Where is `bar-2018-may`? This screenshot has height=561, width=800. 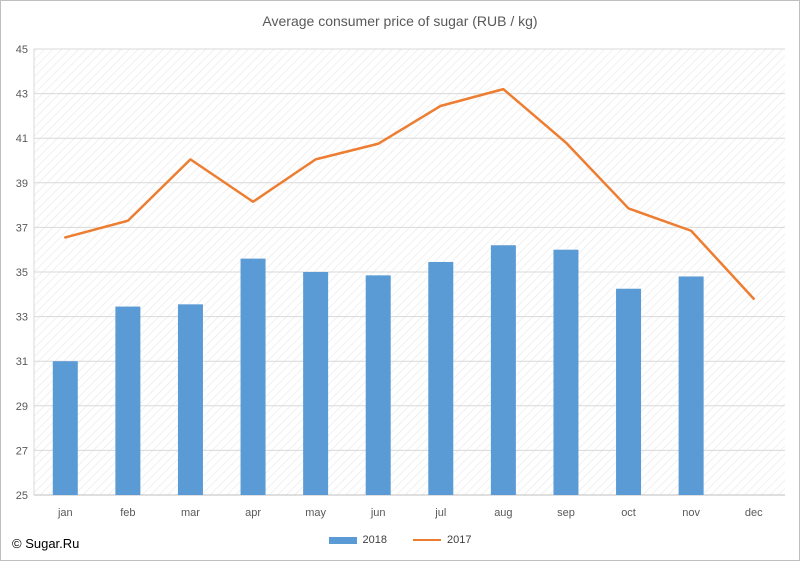
bar-2018-may is located at coordinates (316, 383).